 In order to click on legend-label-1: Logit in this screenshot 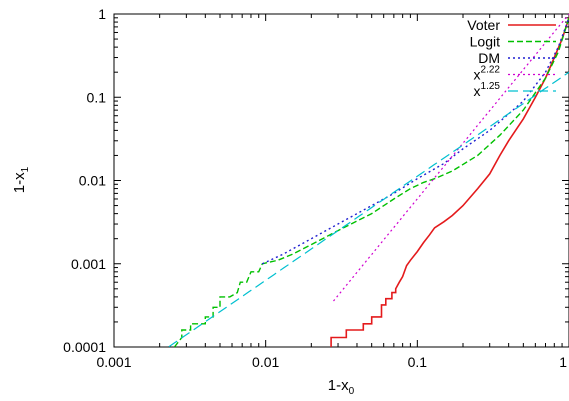, I will do `click(485, 42)`.